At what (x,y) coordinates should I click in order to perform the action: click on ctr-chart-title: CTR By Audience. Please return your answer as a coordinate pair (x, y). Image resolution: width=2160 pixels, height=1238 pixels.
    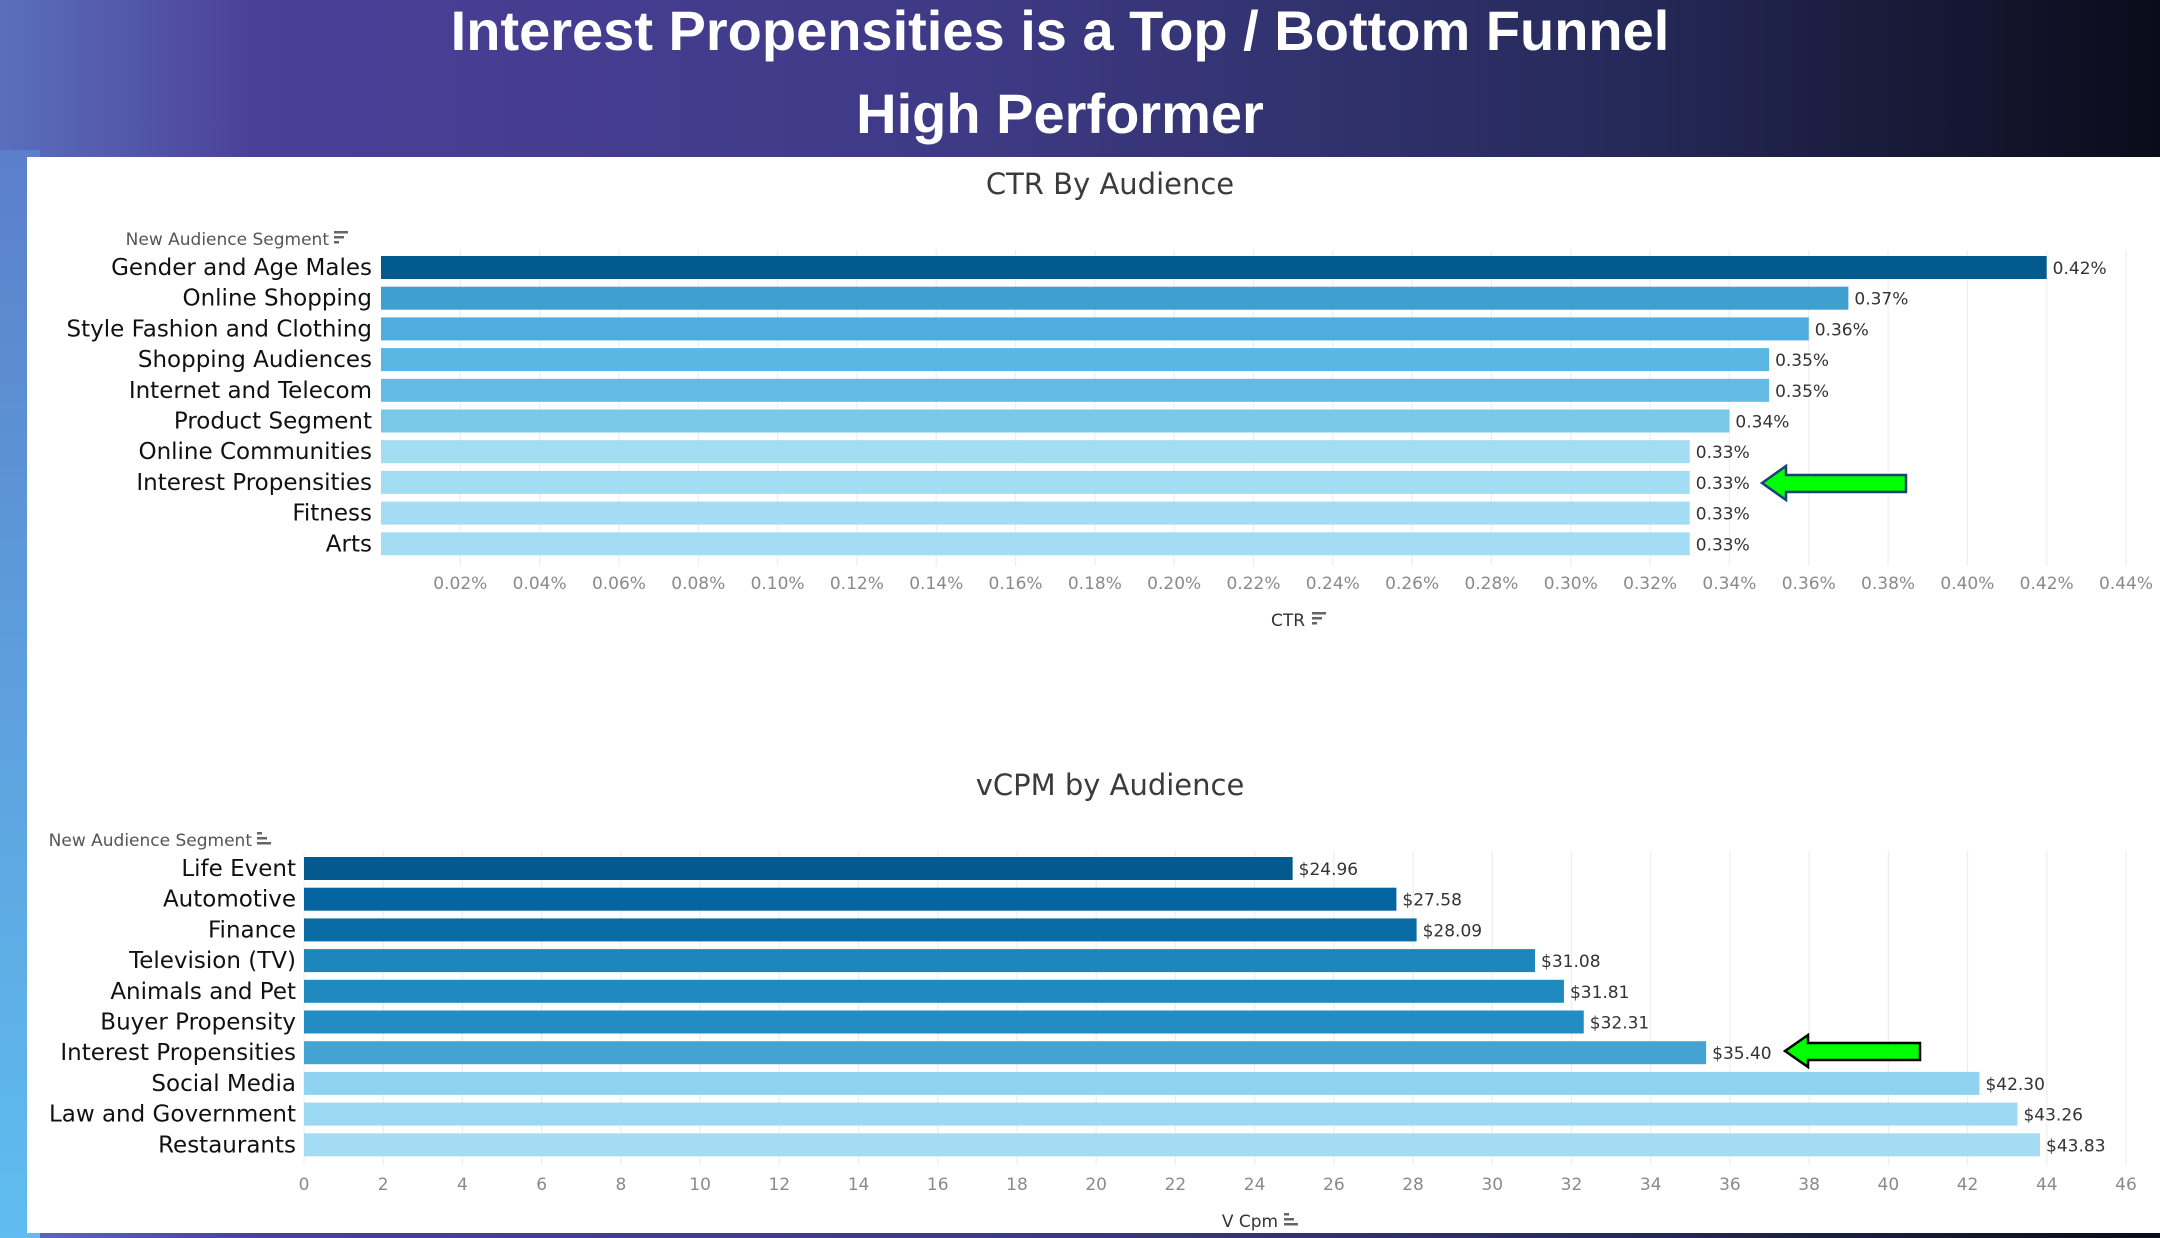
    Looking at the image, I should click on (1110, 184).